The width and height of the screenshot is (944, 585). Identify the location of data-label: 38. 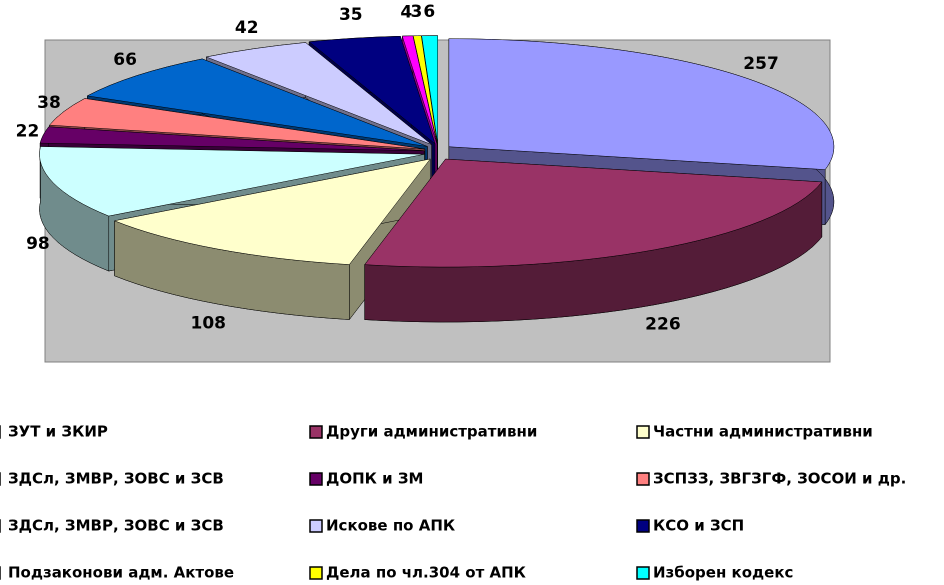
(49, 103).